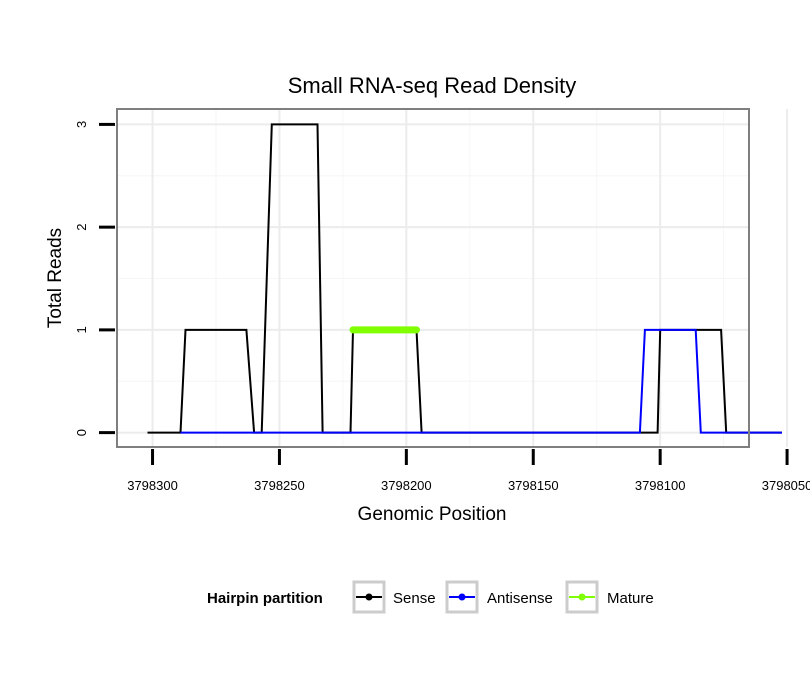 This screenshot has width=810, height=690. Describe the element at coordinates (630, 598) in the screenshot. I see `legend-label-mature: Mature` at that location.